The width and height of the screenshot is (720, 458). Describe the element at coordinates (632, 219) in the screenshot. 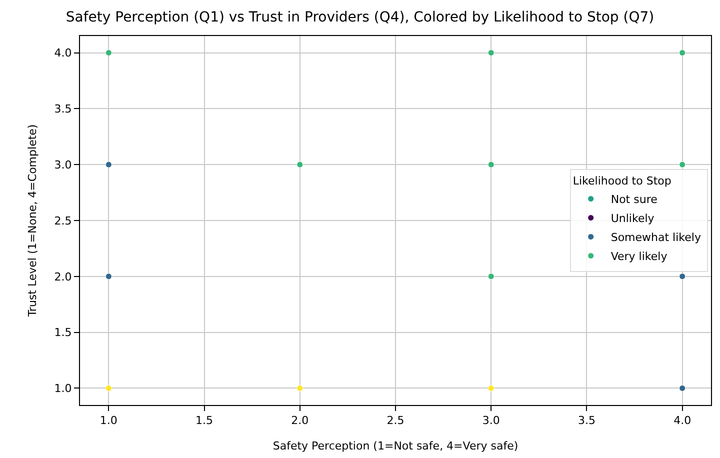

I see `legend-label: Unlikely` at that location.